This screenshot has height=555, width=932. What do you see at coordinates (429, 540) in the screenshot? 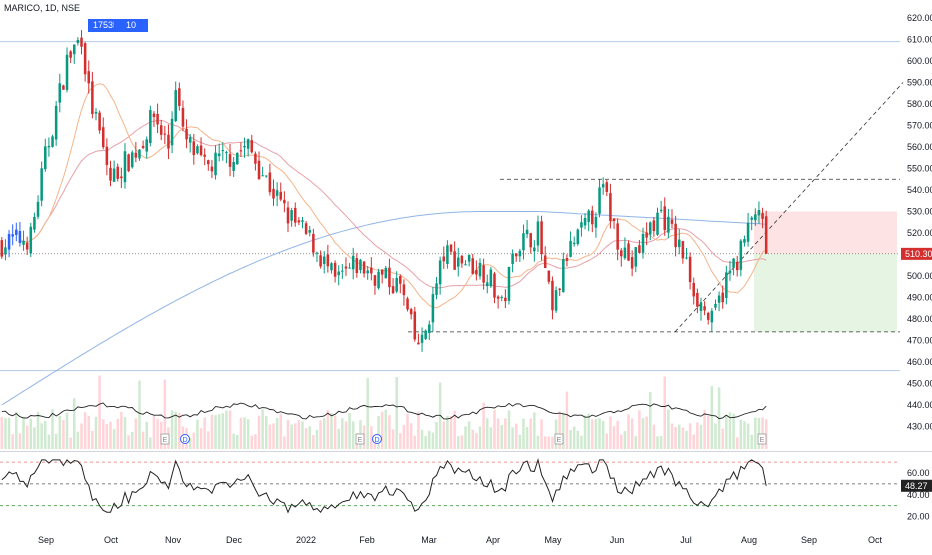
I see `time-tick-label: Mar` at bounding box center [429, 540].